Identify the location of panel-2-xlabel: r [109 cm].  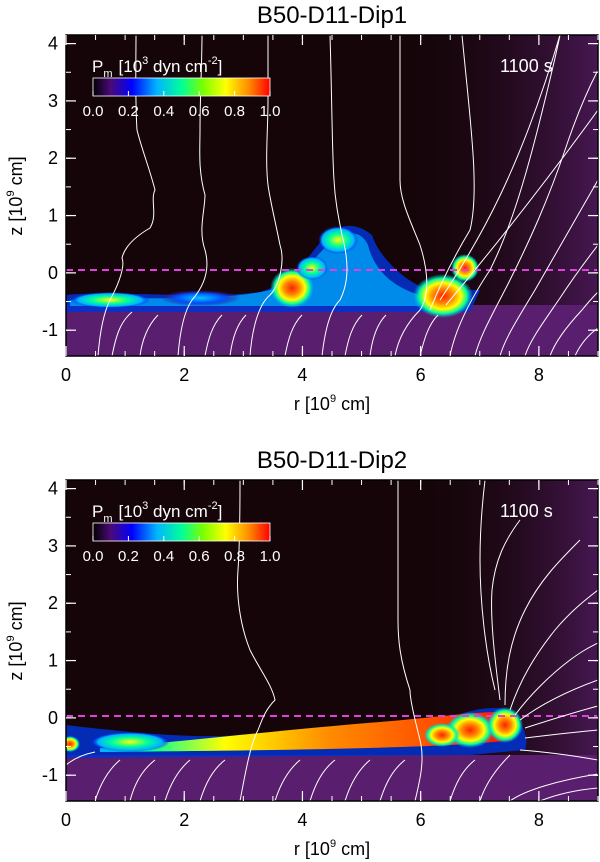
(332, 848).